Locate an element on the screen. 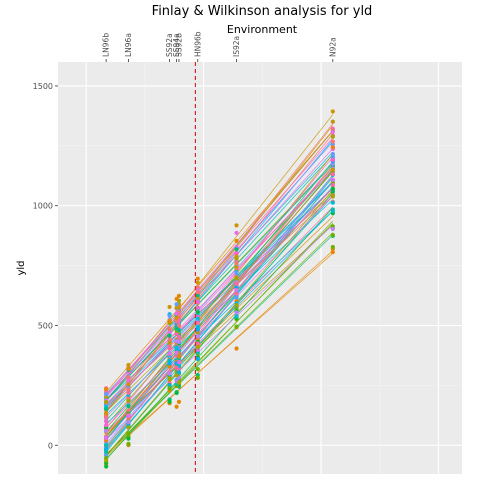 This screenshot has height=480, width=480. y-axis-title: yld is located at coordinates (21, 267).